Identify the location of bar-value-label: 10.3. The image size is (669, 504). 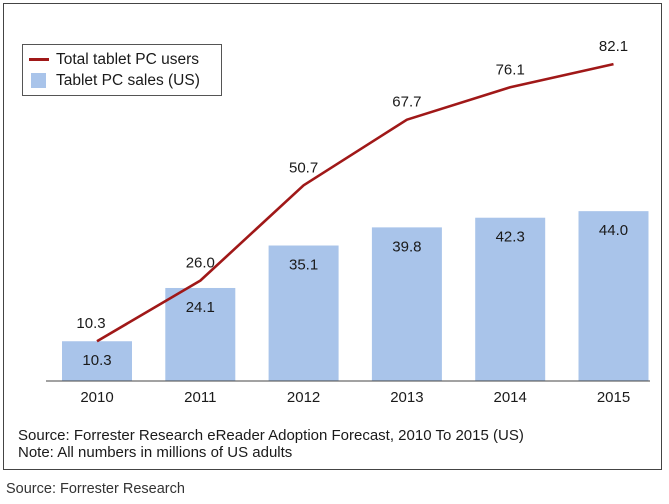
(96, 360).